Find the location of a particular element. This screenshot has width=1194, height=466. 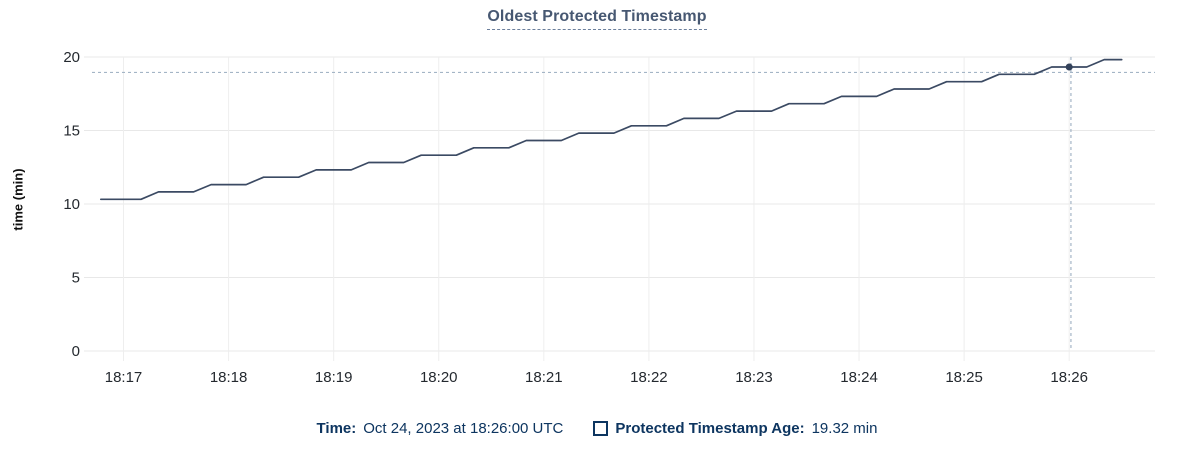

highlighted-point-dot is located at coordinates (1069, 67).